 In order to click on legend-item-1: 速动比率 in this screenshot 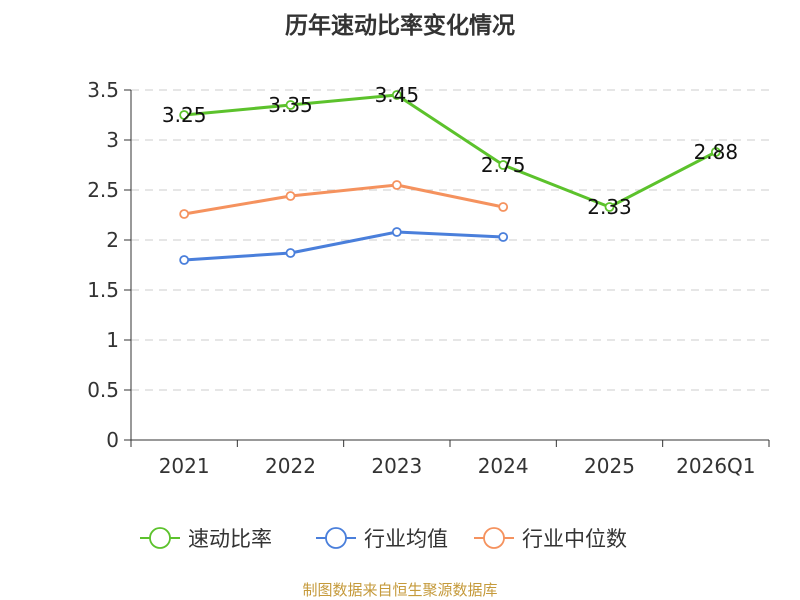, I will do `click(206, 539)`.